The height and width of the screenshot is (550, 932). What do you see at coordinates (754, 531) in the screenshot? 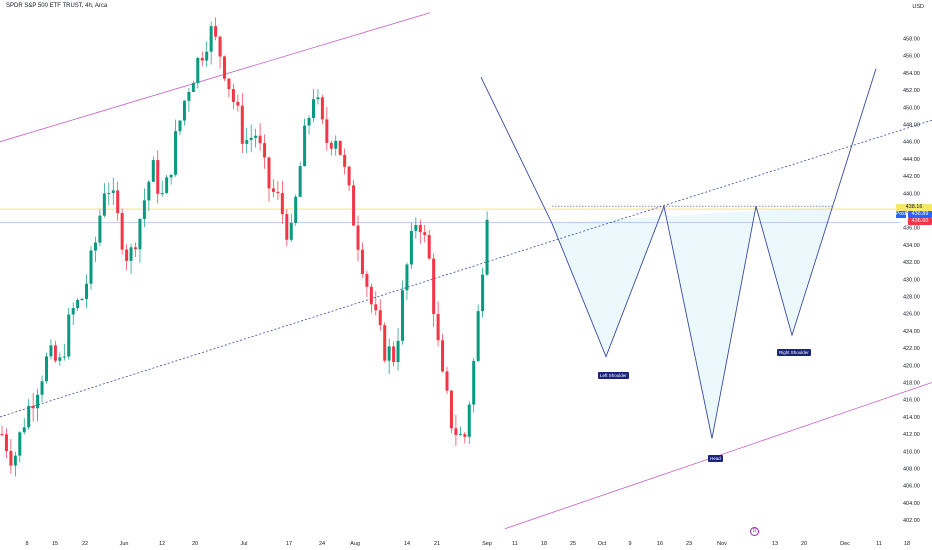
I see `earnings-event-icon: D` at bounding box center [754, 531].